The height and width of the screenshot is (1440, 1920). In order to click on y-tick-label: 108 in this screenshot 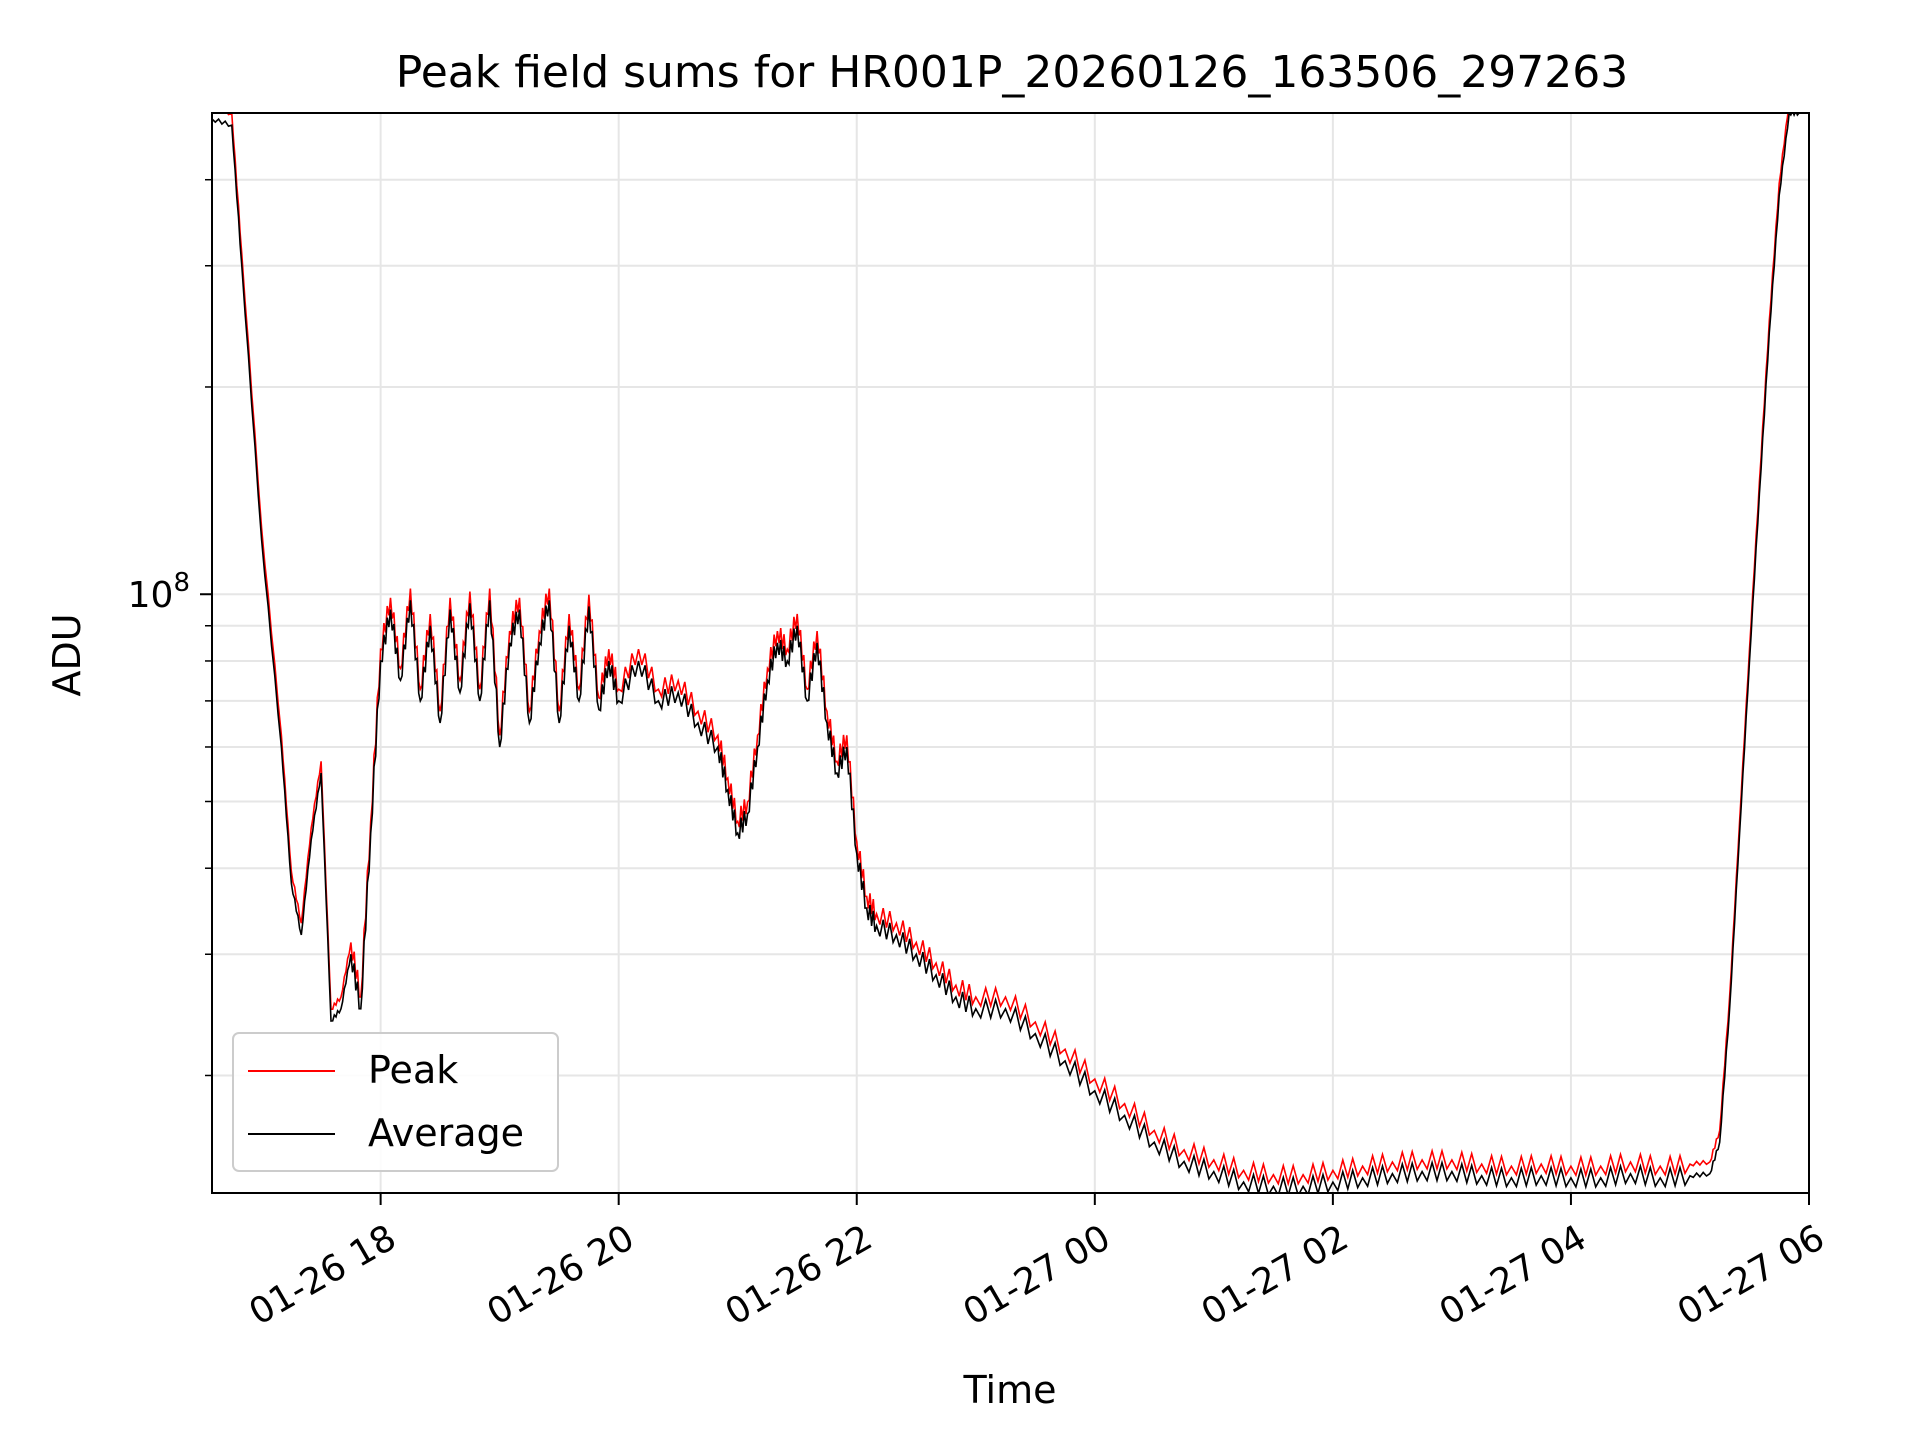, I will do `click(159, 592)`.